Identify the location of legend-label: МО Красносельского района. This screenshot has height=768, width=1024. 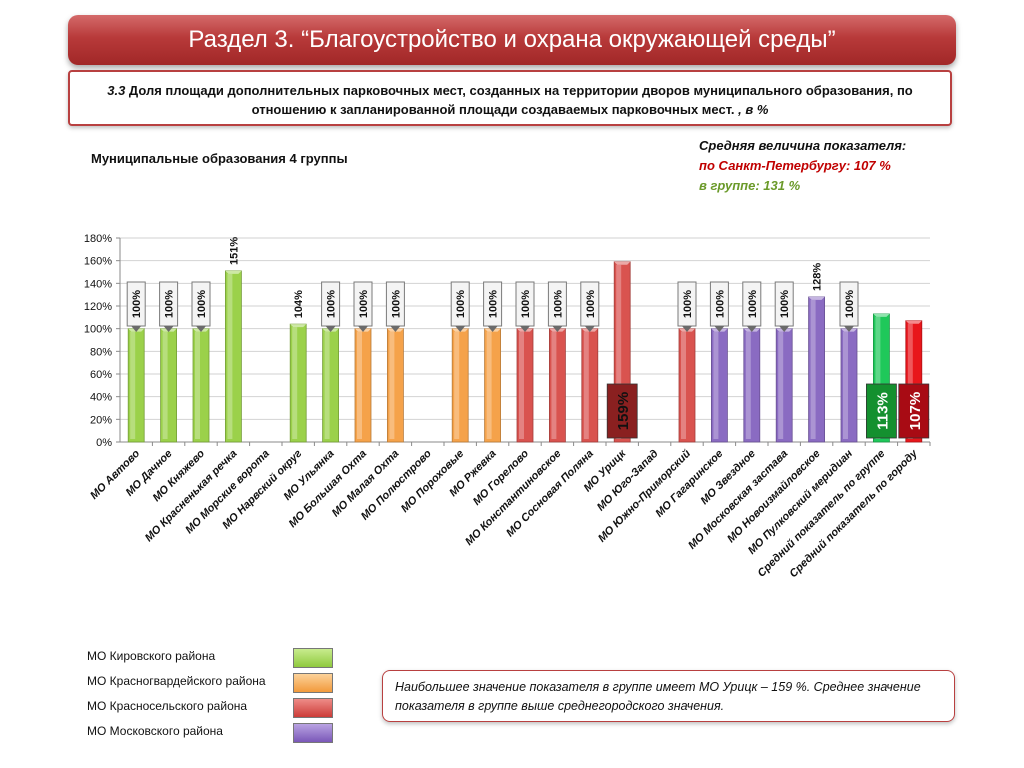
(167, 706).